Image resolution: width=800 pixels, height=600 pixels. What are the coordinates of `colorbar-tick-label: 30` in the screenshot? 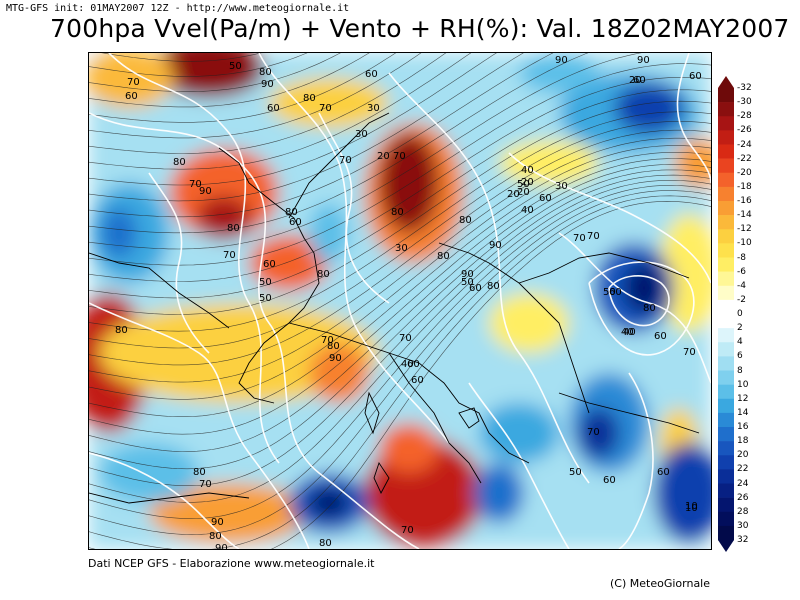 It's located at (743, 525).